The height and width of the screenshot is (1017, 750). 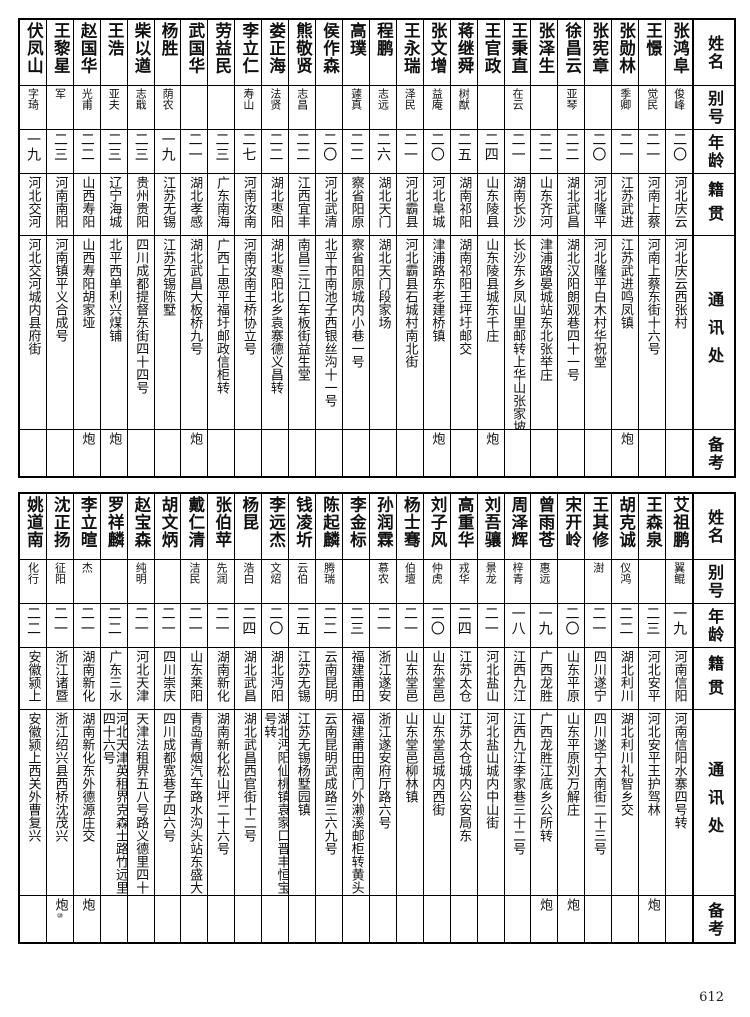 What do you see at coordinates (302, 53) in the screenshot?
I see `person-name: 熊敬贤` at bounding box center [302, 53].